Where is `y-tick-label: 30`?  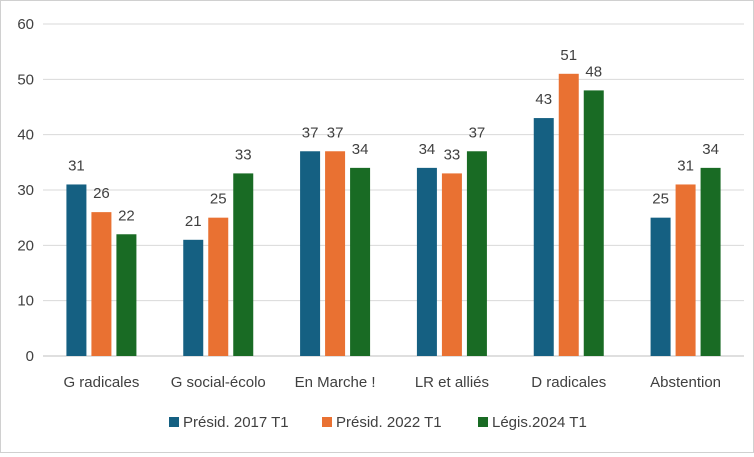 y-tick-label: 30 is located at coordinates (25, 190).